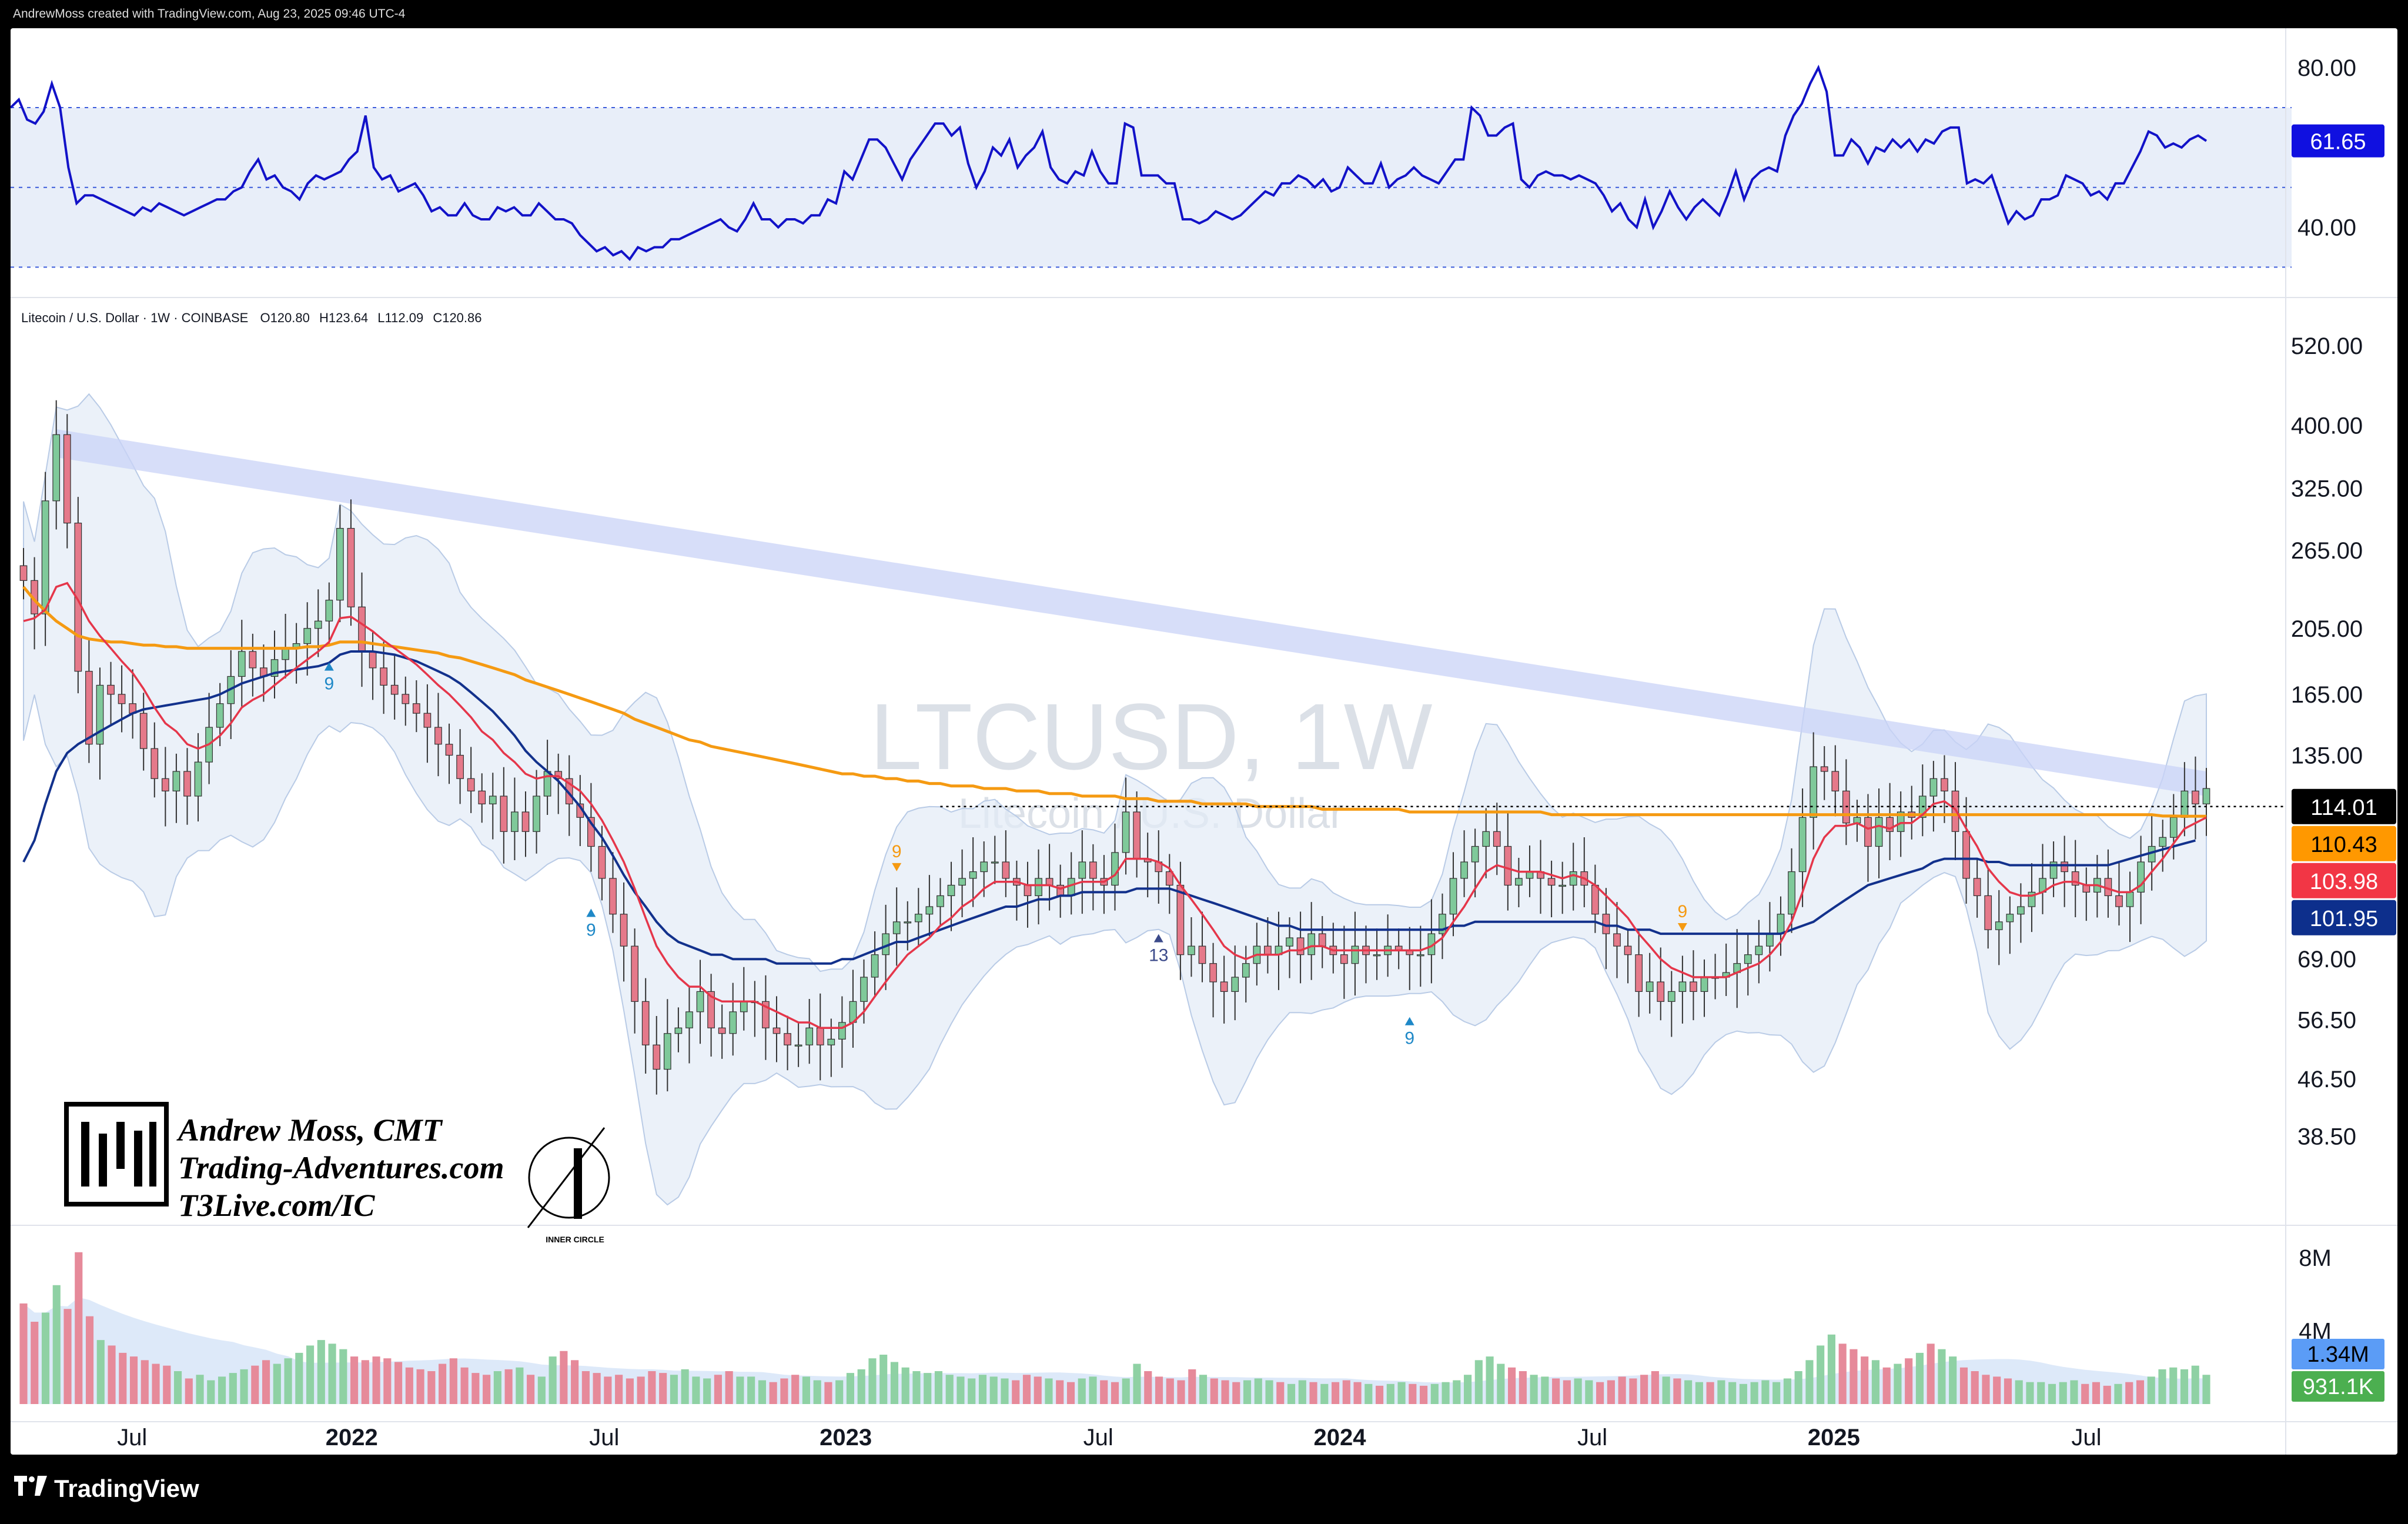 The image size is (2408, 1524). I want to click on brand-line-2: Trading-Adventures.com, so click(341, 1167).